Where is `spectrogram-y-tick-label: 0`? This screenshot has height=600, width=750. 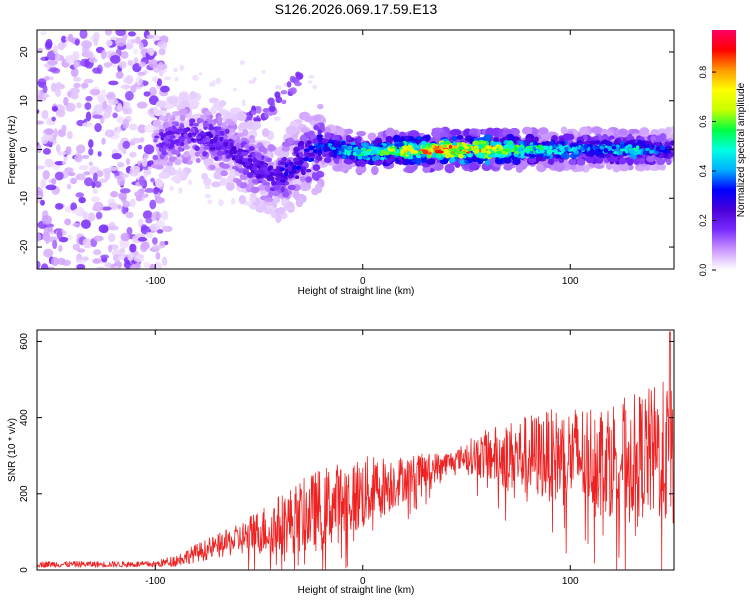 spectrogram-y-tick-label: 0 is located at coordinates (24, 149).